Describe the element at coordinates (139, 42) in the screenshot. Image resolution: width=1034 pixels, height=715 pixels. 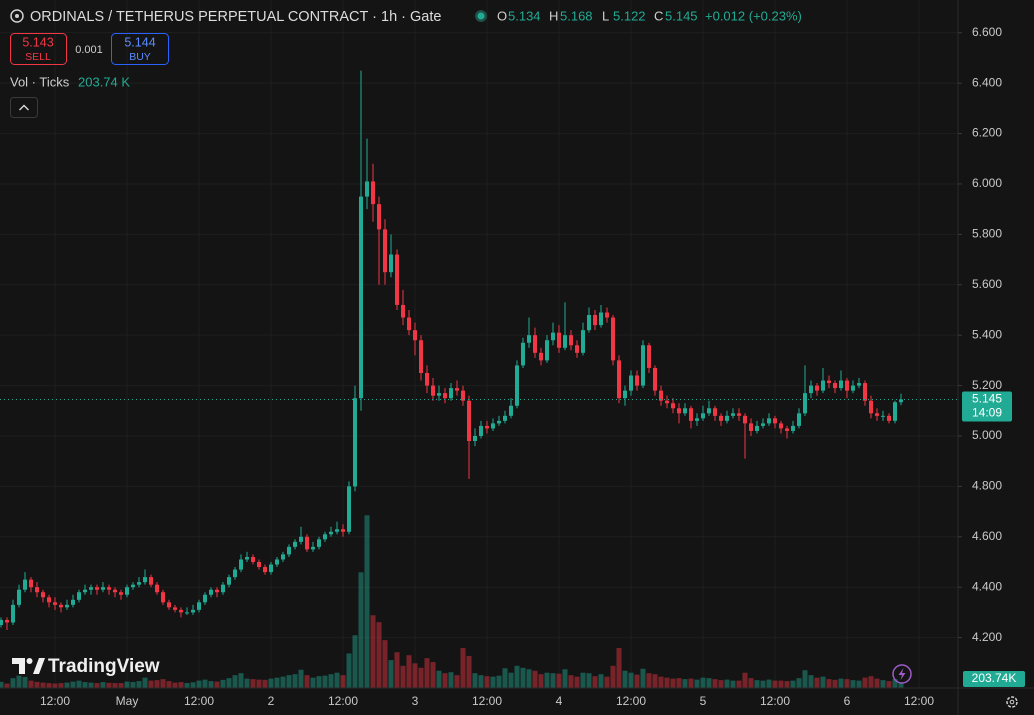
I see `buy-price: 5.144` at that location.